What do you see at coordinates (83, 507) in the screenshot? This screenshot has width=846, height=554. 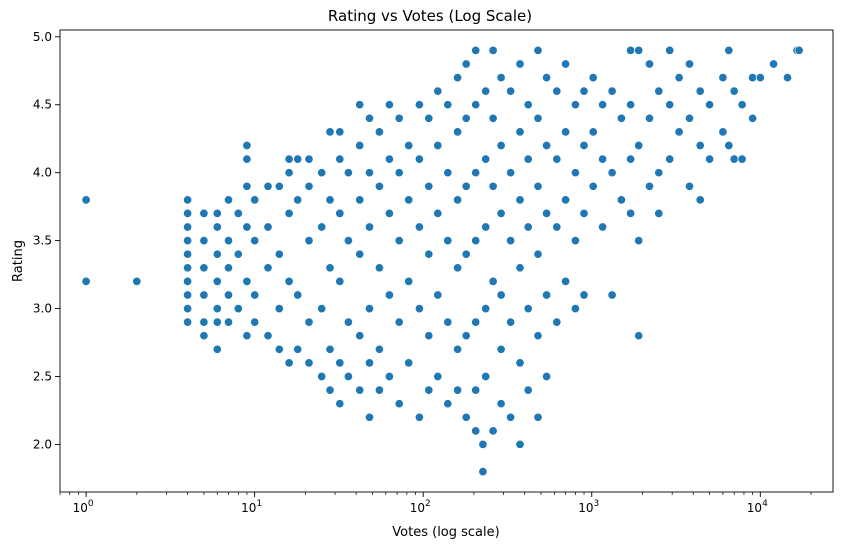 I see `x-tick-label: 10⁰` at bounding box center [83, 507].